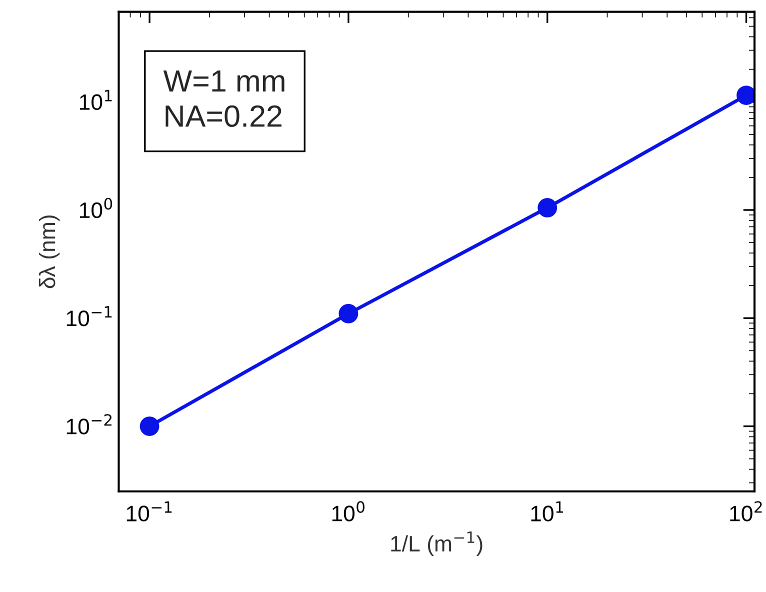  What do you see at coordinates (223, 98) in the screenshot?
I see `annotation: W=1 mm NA=0.22` at bounding box center [223, 98].